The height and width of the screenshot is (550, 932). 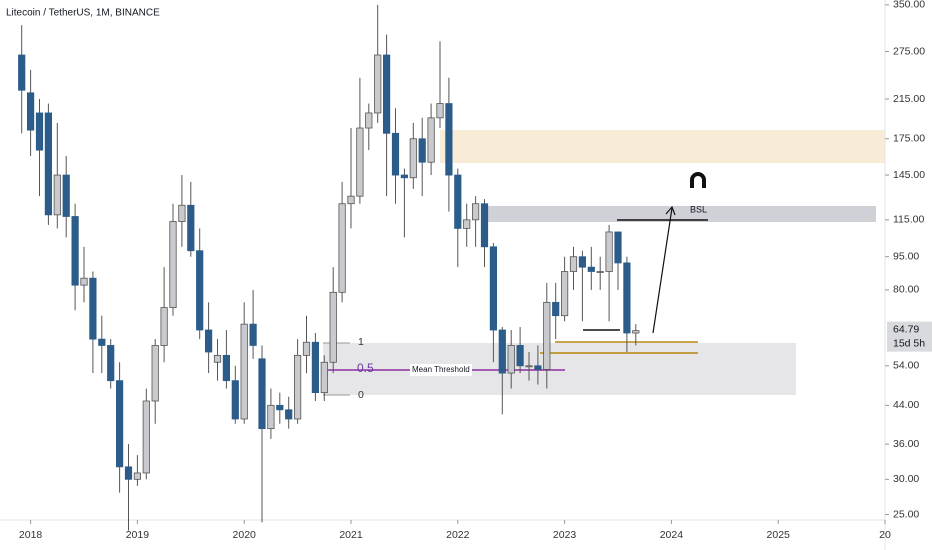 I want to click on x-tick-label: 20, so click(x=885, y=535).